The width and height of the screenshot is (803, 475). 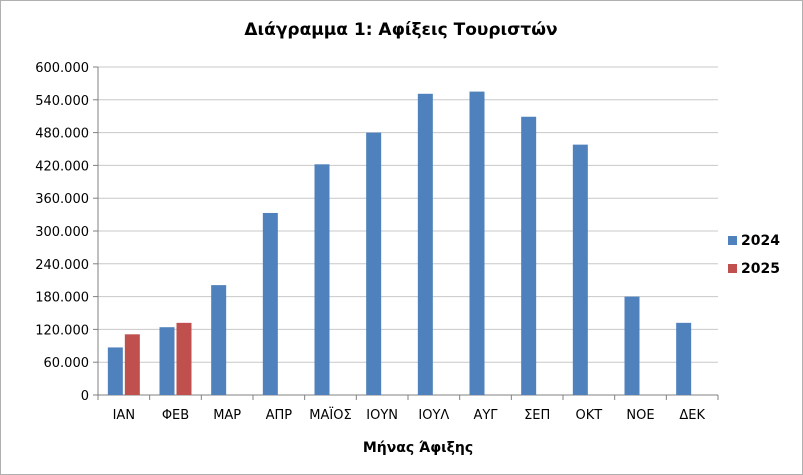 I want to click on x-tick-label: ΣΕΠ, so click(x=537, y=415).